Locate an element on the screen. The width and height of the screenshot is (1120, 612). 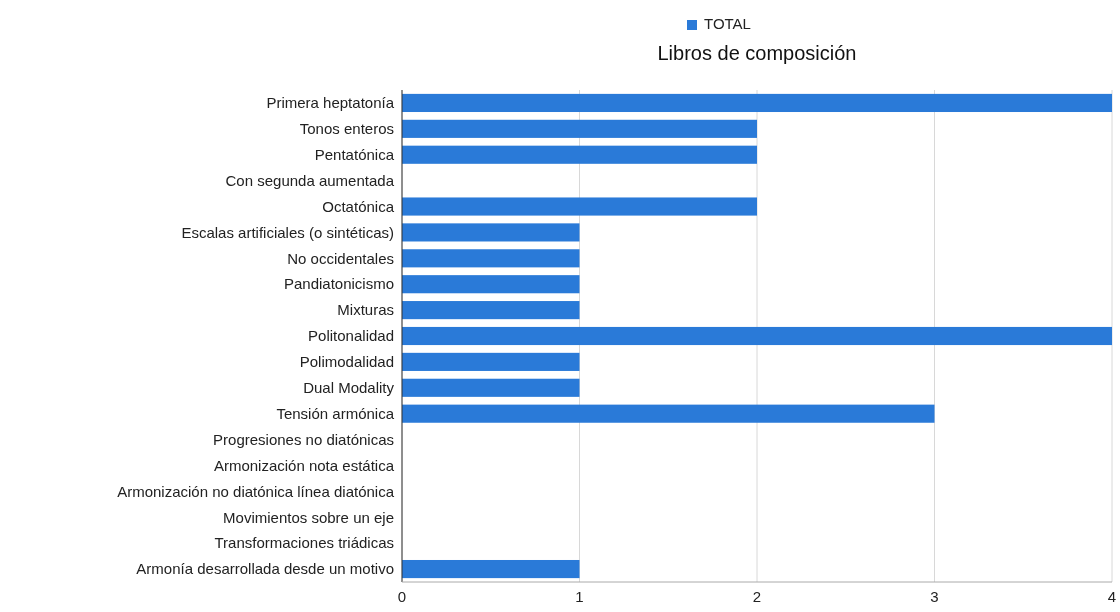
y-tick-label: Mixturas is located at coordinates (365, 310).